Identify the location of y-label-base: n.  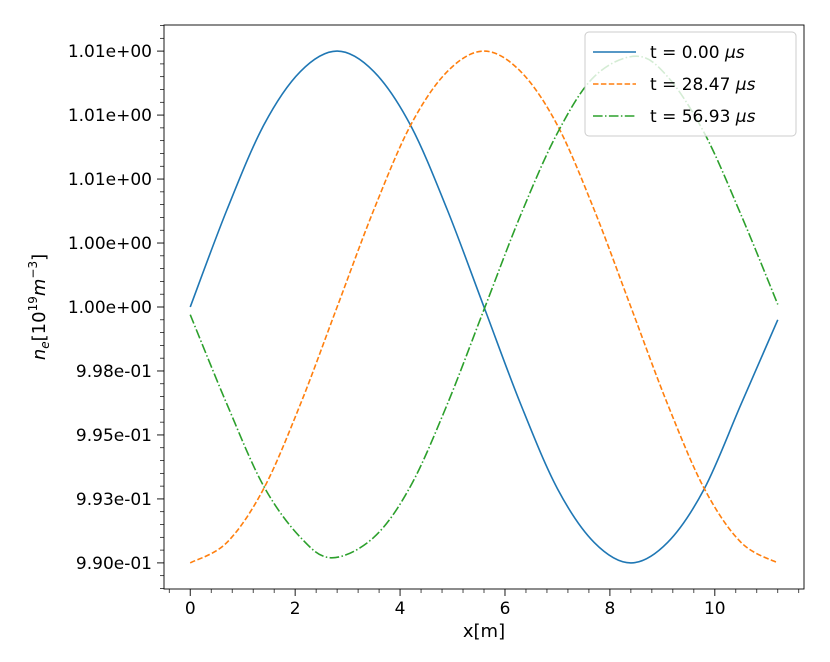
(39, 354).